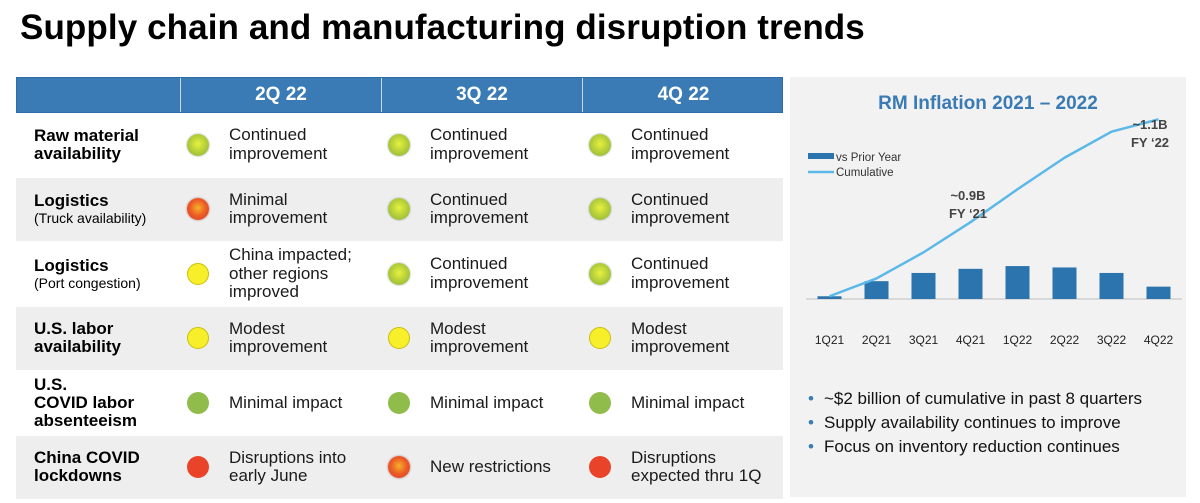 This screenshot has width=1200, height=503. I want to click on status-cell: China impacted; other regions improved, so click(279, 274).